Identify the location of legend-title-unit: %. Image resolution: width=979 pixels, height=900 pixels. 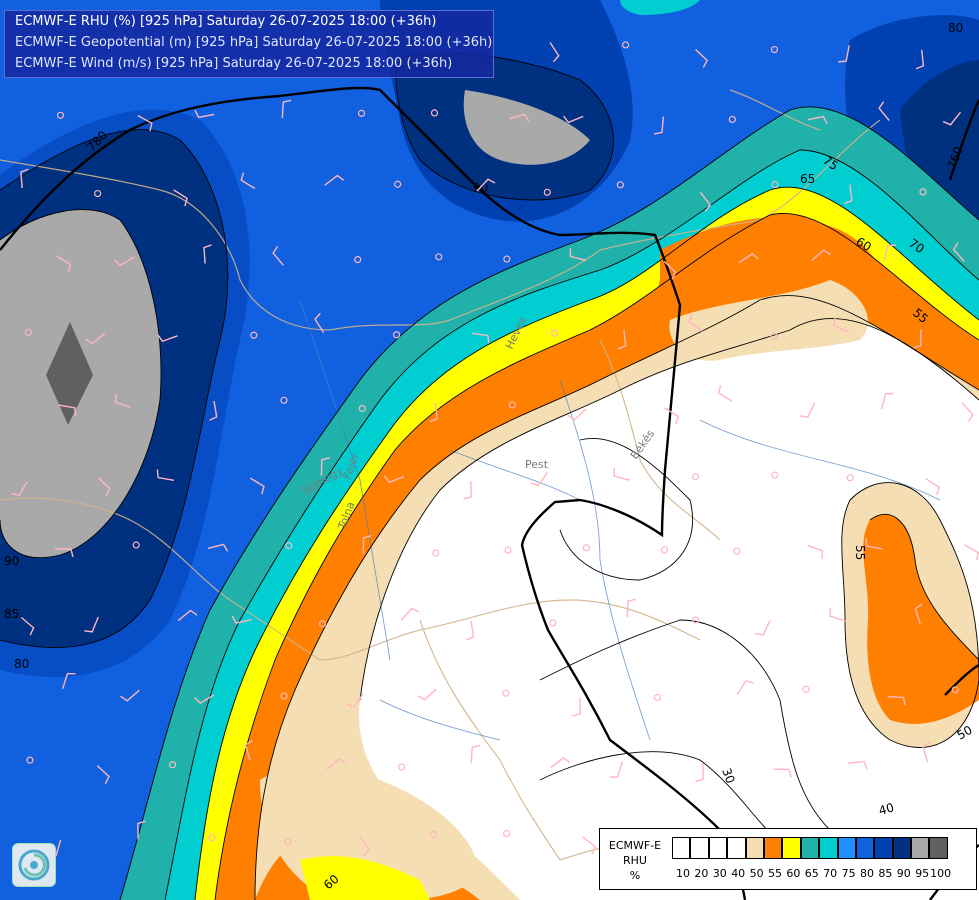
(635, 875).